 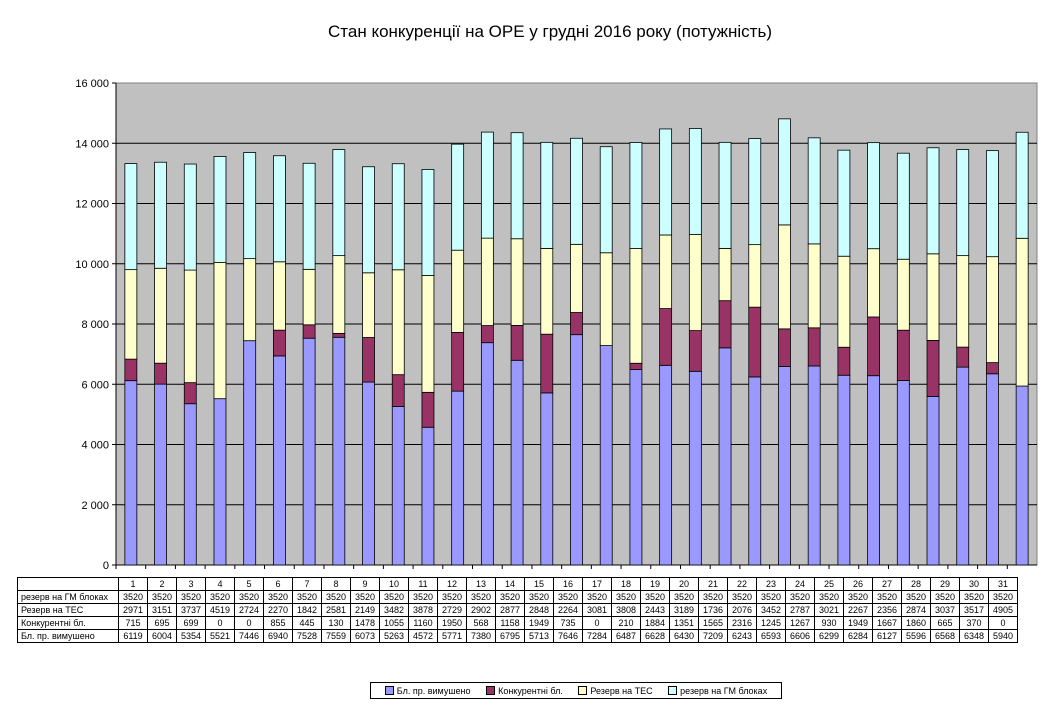 I want to click on table-cell: 5521, so click(x=220, y=636).